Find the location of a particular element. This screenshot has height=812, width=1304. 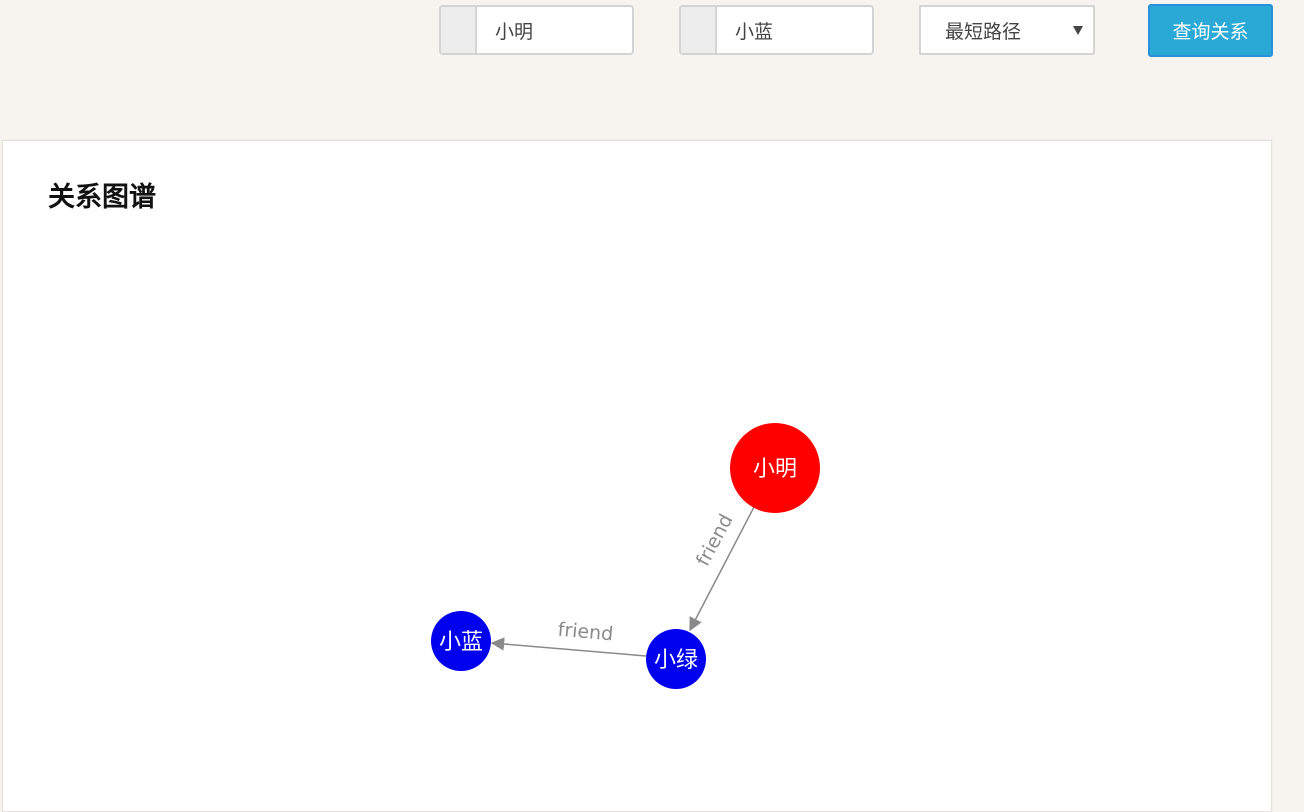

graph-node: 小绿 is located at coordinates (676, 659).